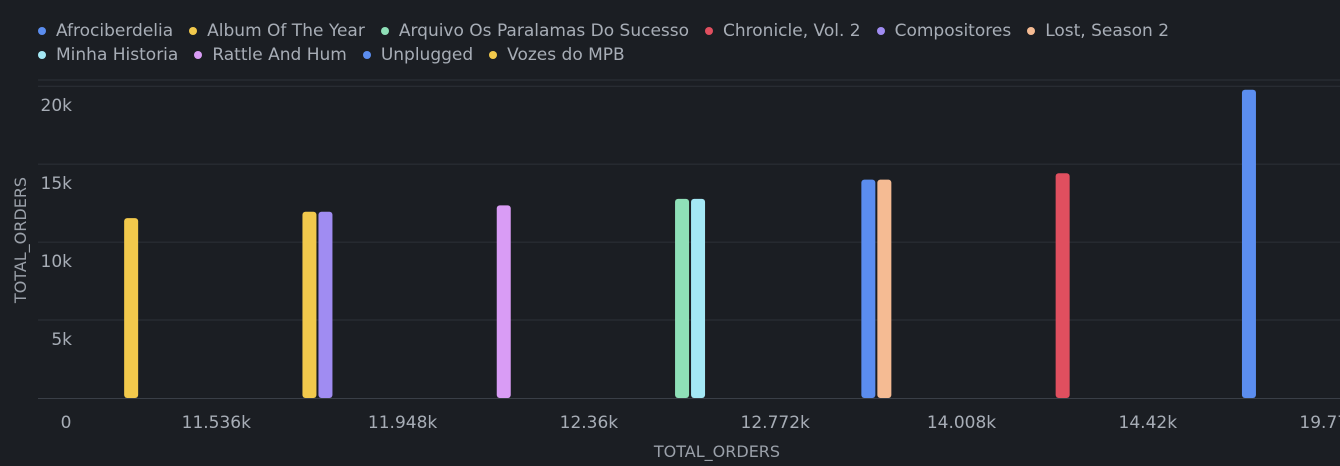  I want to click on legend-item-afrociberdelia: Afrociberdelia, so click(105, 31).